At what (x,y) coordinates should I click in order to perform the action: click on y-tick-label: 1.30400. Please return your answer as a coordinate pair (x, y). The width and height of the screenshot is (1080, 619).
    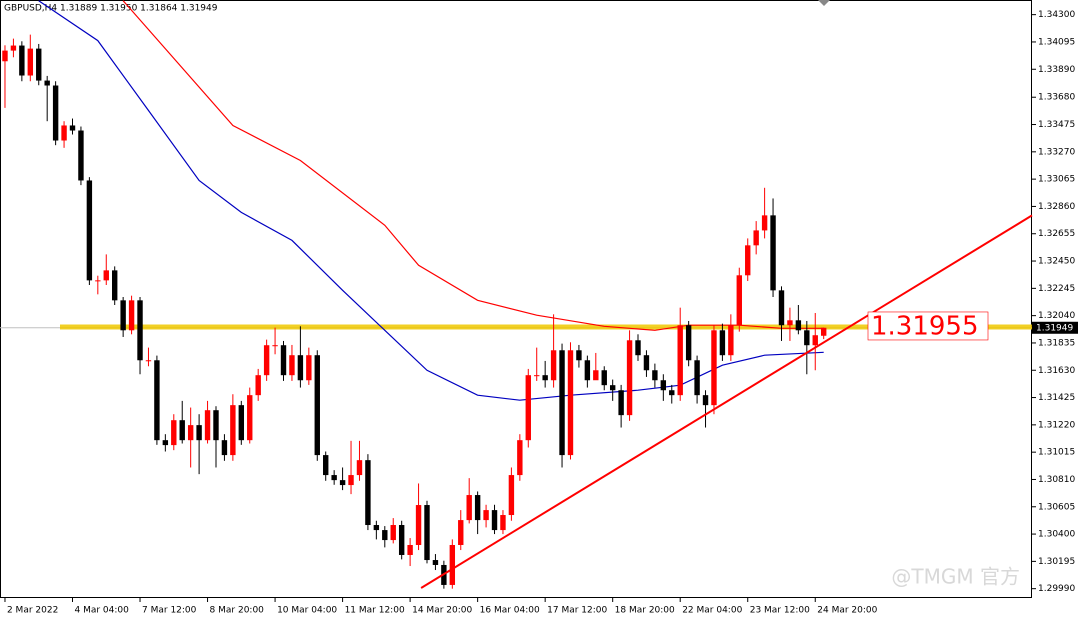
    Looking at the image, I should click on (1056, 535).